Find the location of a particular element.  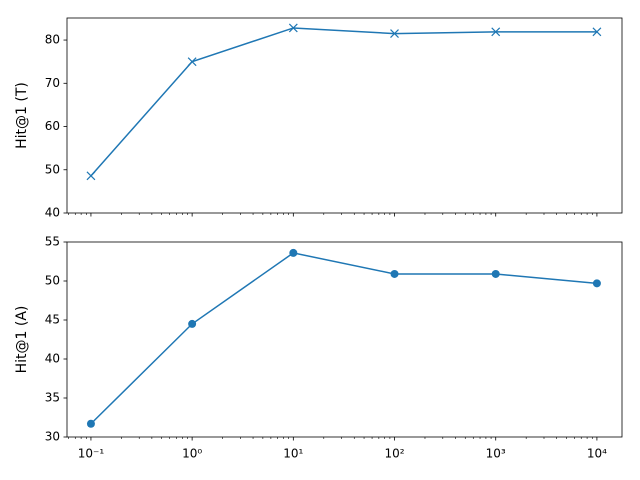

x-tick-label: 10⁻¹ is located at coordinates (91, 454).